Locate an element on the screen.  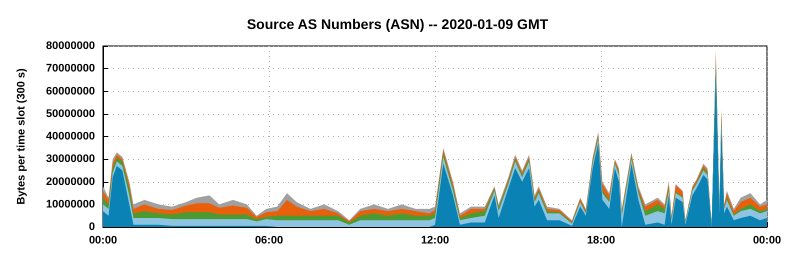
y-tick-label: 10000000 is located at coordinates (70, 204).